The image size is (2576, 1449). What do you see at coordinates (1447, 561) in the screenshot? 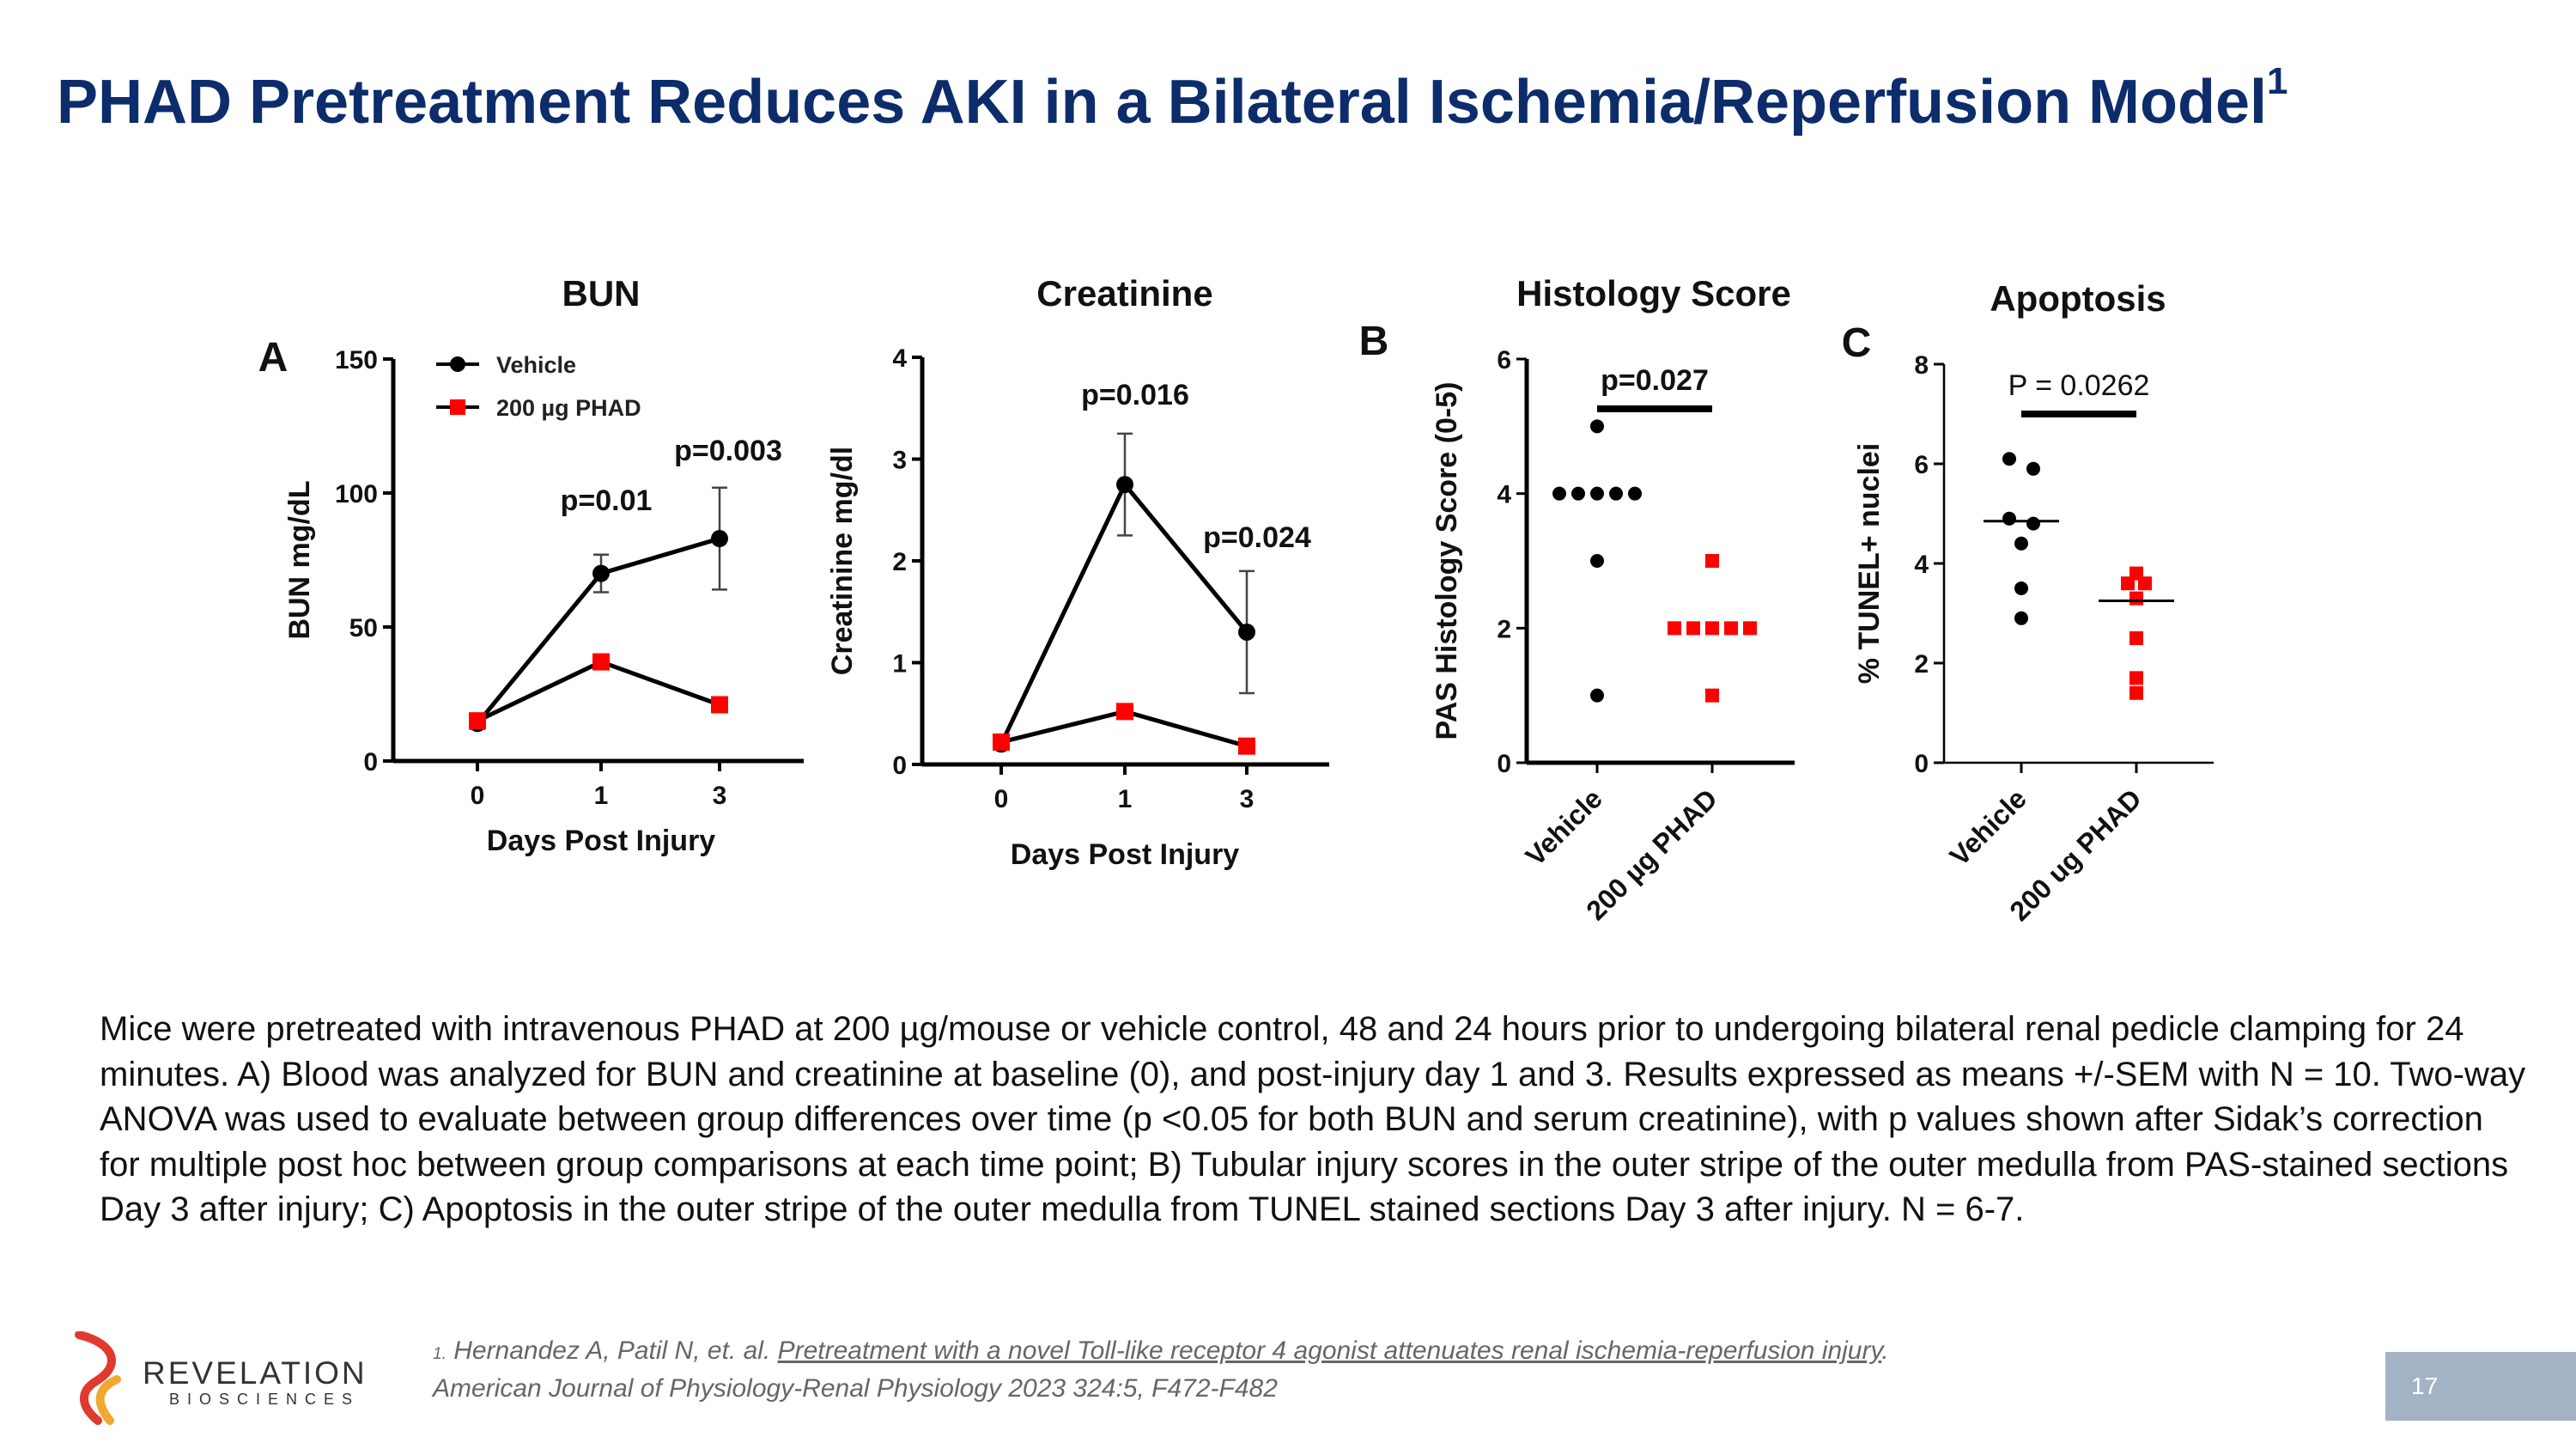
I see `y-axis-label: PAS Histology Score (0-5)` at bounding box center [1447, 561].